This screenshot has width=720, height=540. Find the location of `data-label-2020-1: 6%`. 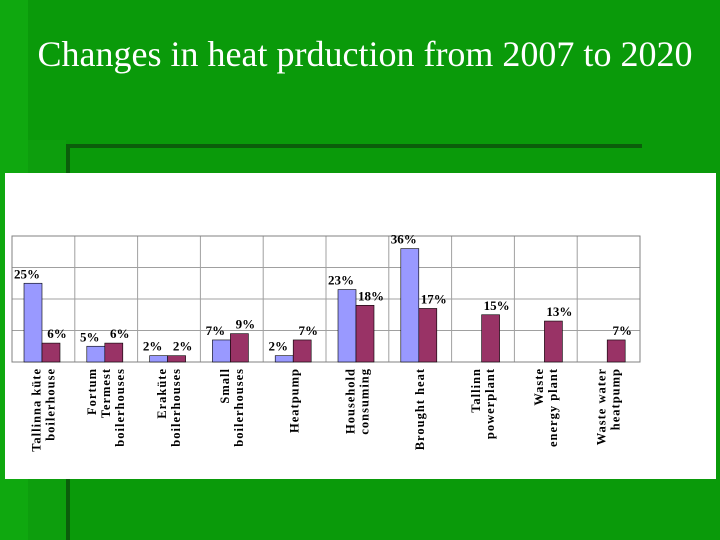

data-label-2020-1: 6% is located at coordinates (120, 333).